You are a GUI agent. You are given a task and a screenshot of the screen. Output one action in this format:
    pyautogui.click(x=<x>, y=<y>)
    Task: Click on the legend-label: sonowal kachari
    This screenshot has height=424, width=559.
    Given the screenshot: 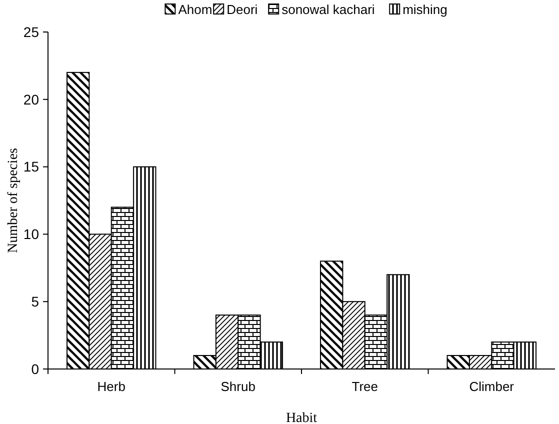 What is the action you would take?
    pyautogui.click(x=328, y=9)
    